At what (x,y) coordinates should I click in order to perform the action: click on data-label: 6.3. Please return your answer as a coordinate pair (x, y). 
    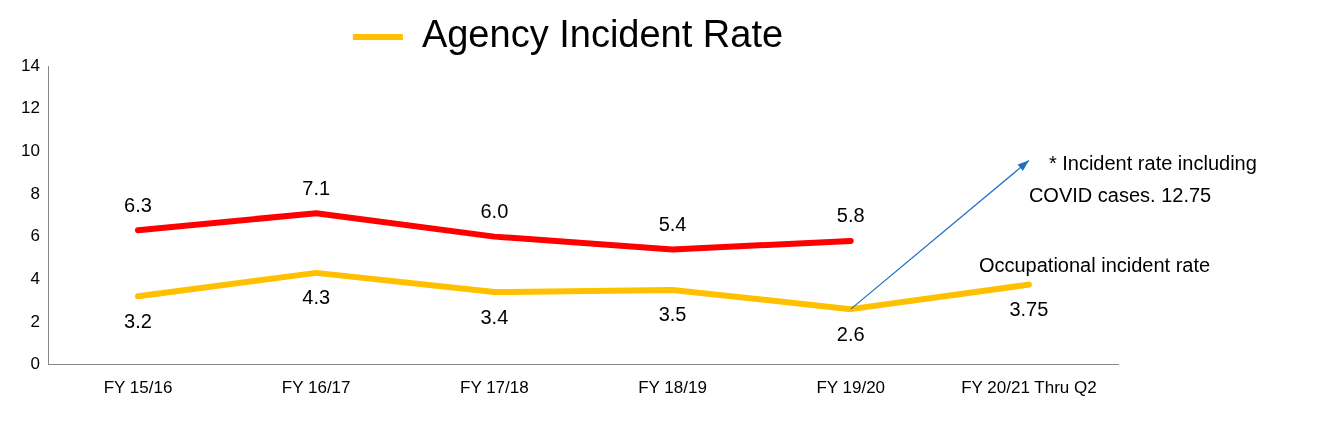
    Looking at the image, I should click on (138, 204).